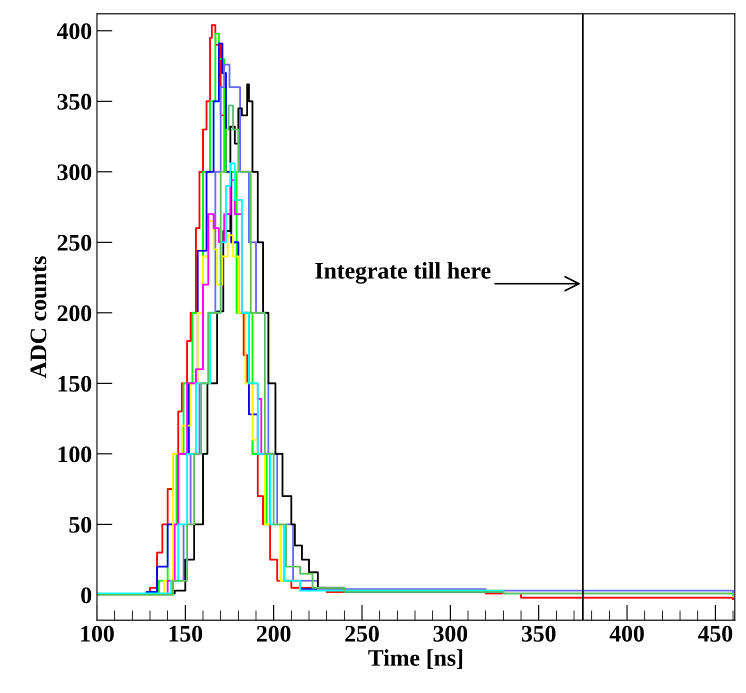 The height and width of the screenshot is (693, 746). I want to click on x-tick-label: 350, so click(539, 634).